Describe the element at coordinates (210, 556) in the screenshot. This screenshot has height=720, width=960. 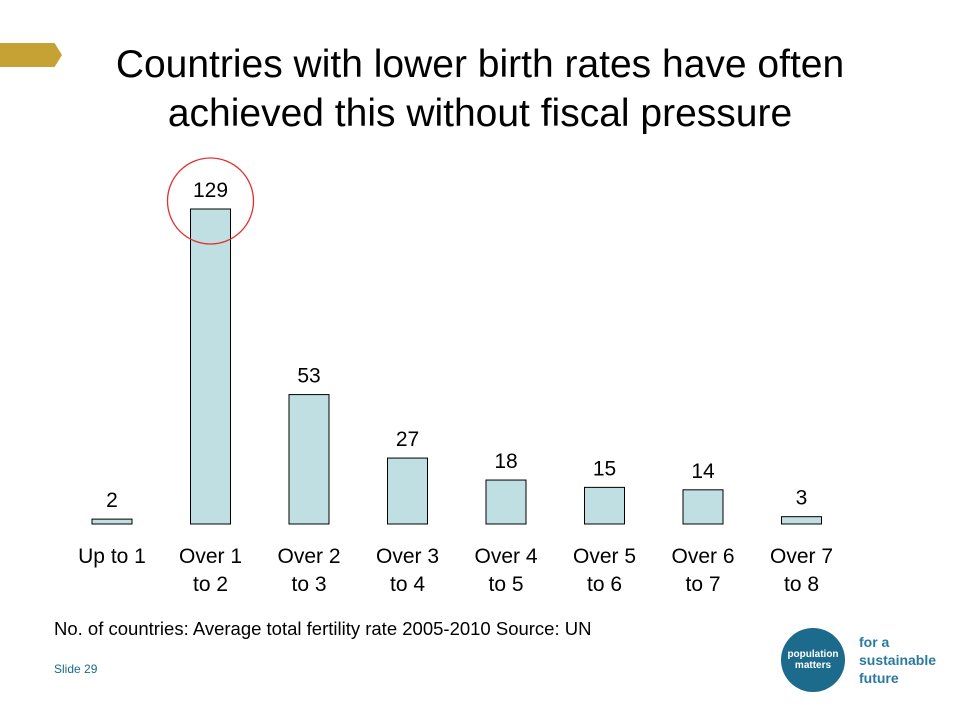
I see `category-label-1-0: Over 1` at that location.